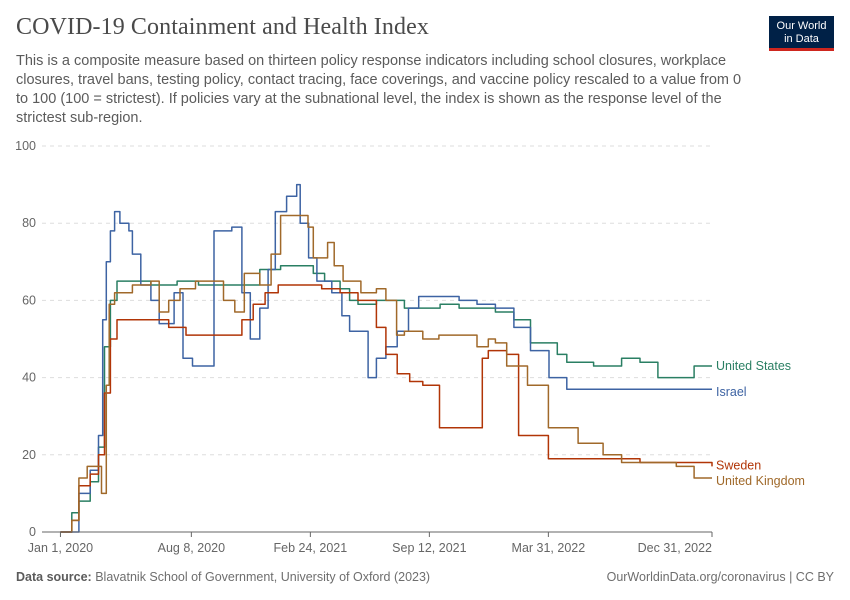 The height and width of the screenshot is (600, 850). I want to click on y-tick-label: 60, so click(29, 300).